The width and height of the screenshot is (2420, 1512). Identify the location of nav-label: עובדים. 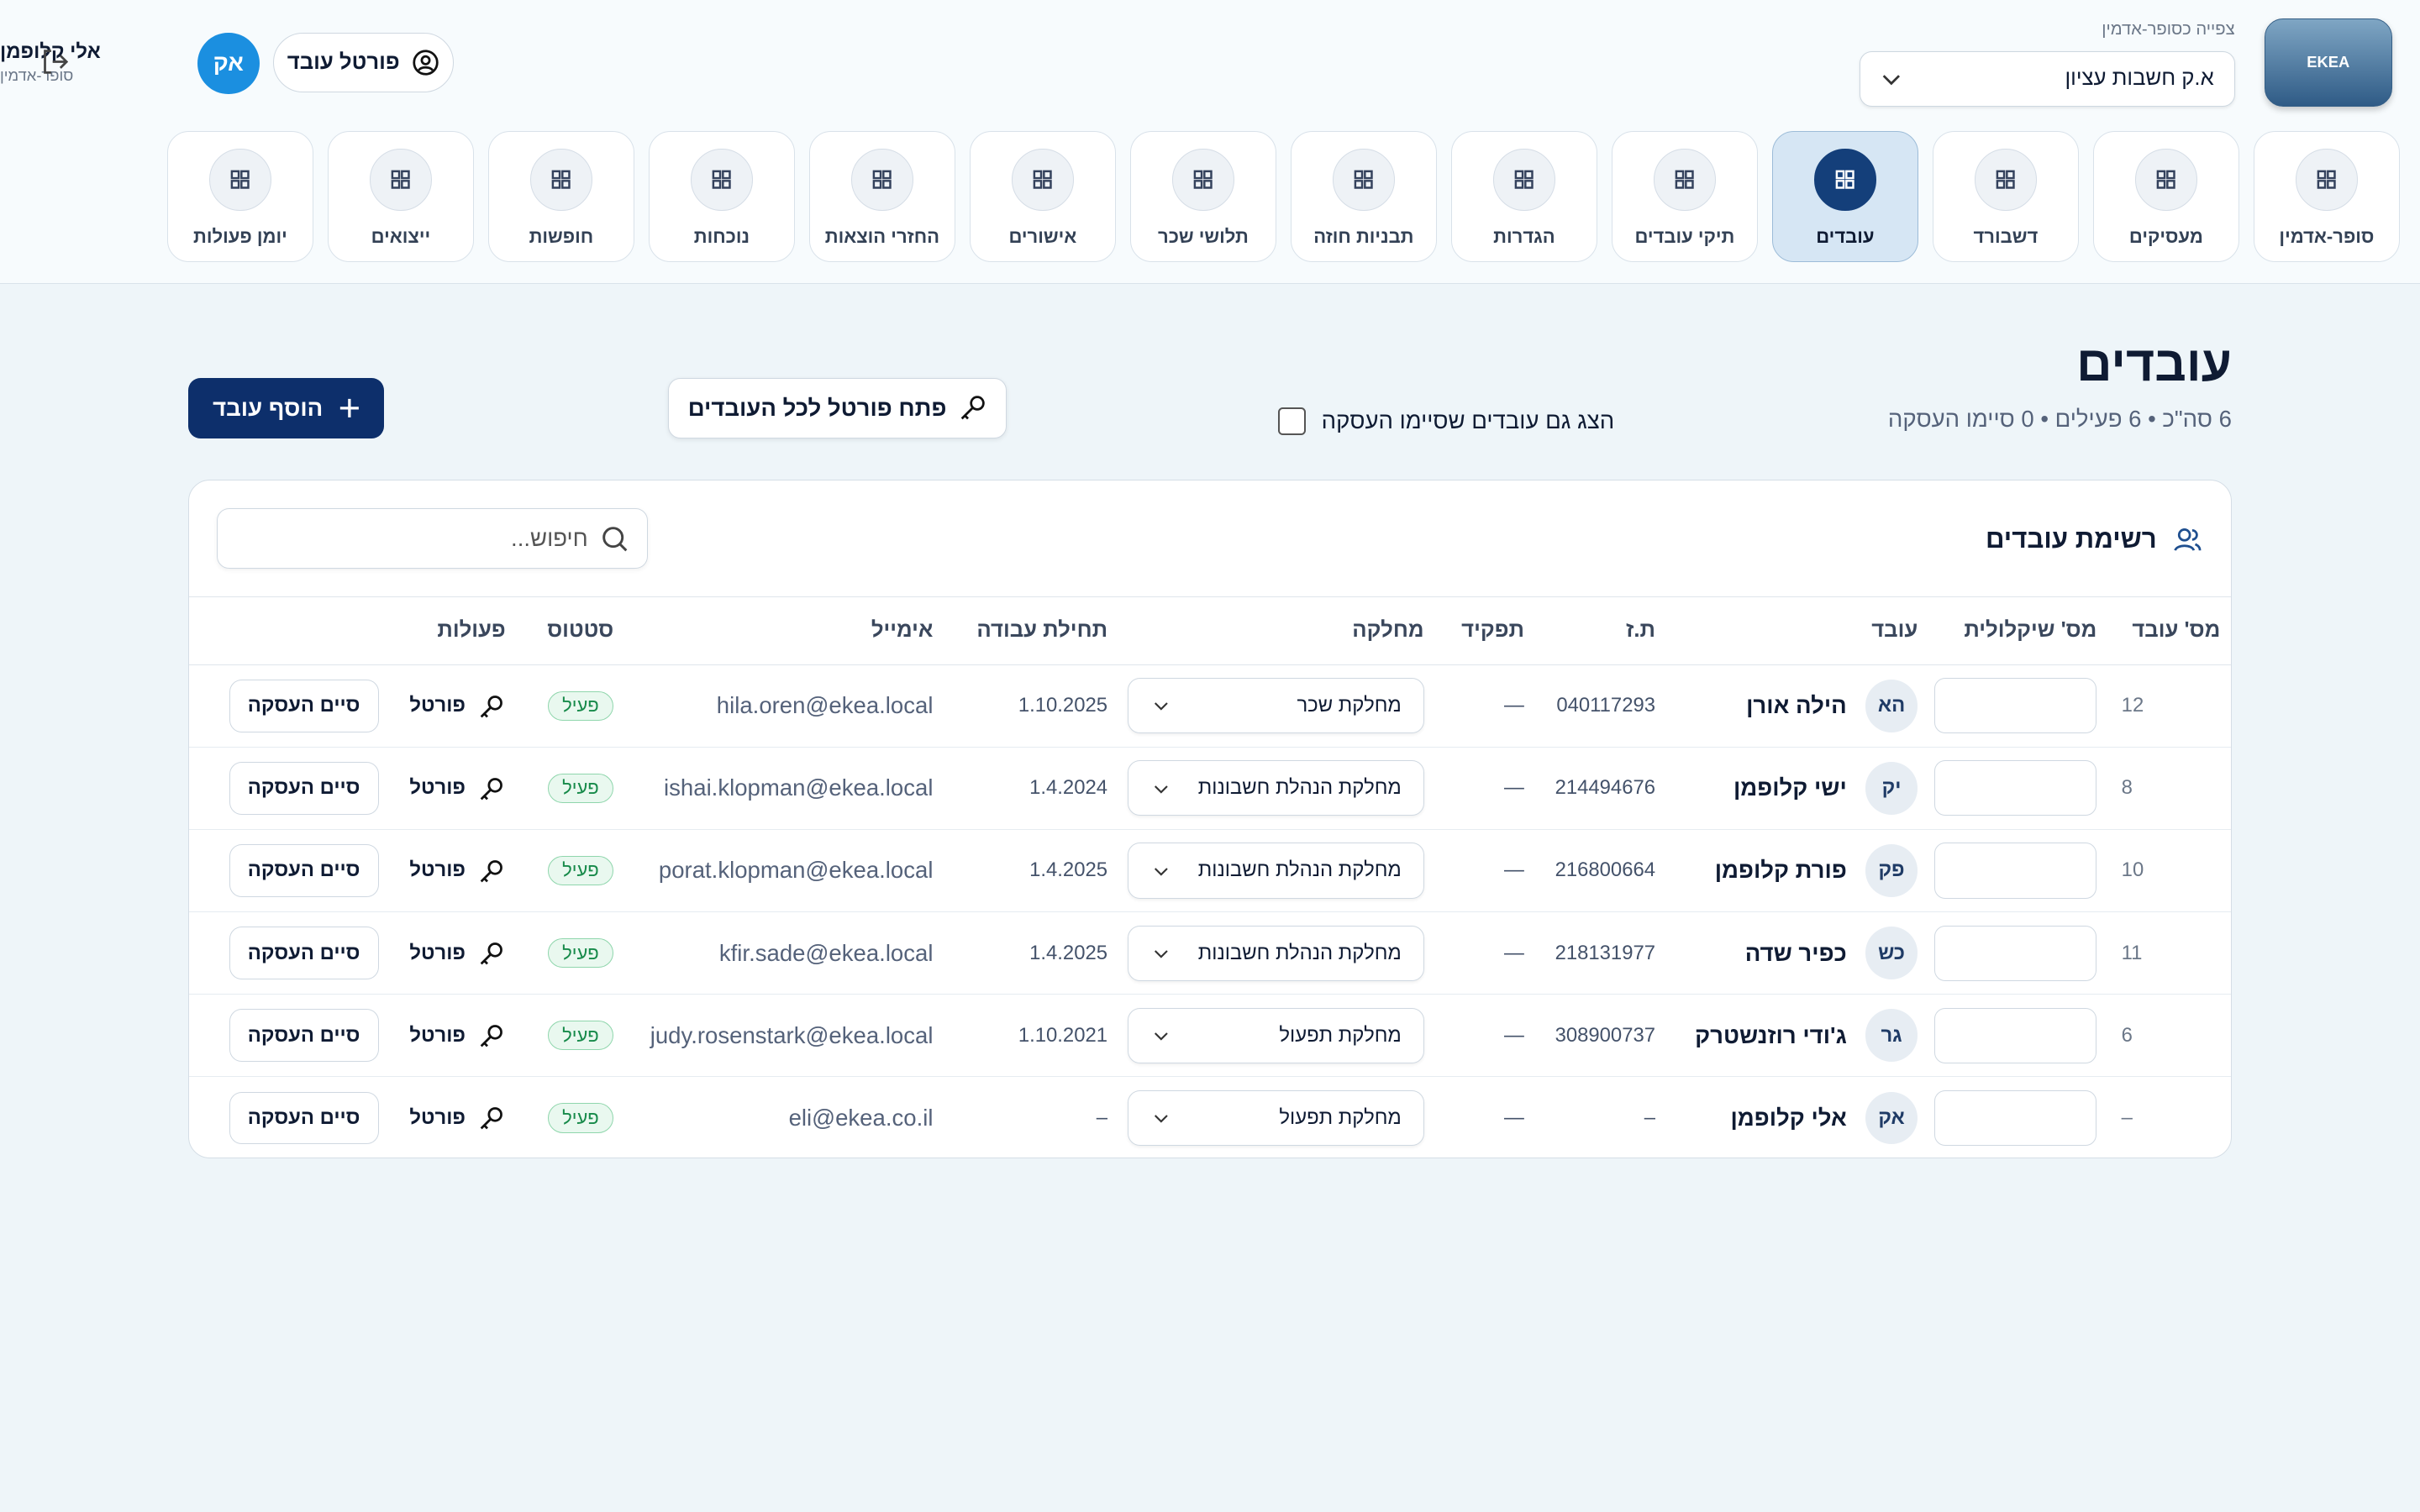
(1846, 237).